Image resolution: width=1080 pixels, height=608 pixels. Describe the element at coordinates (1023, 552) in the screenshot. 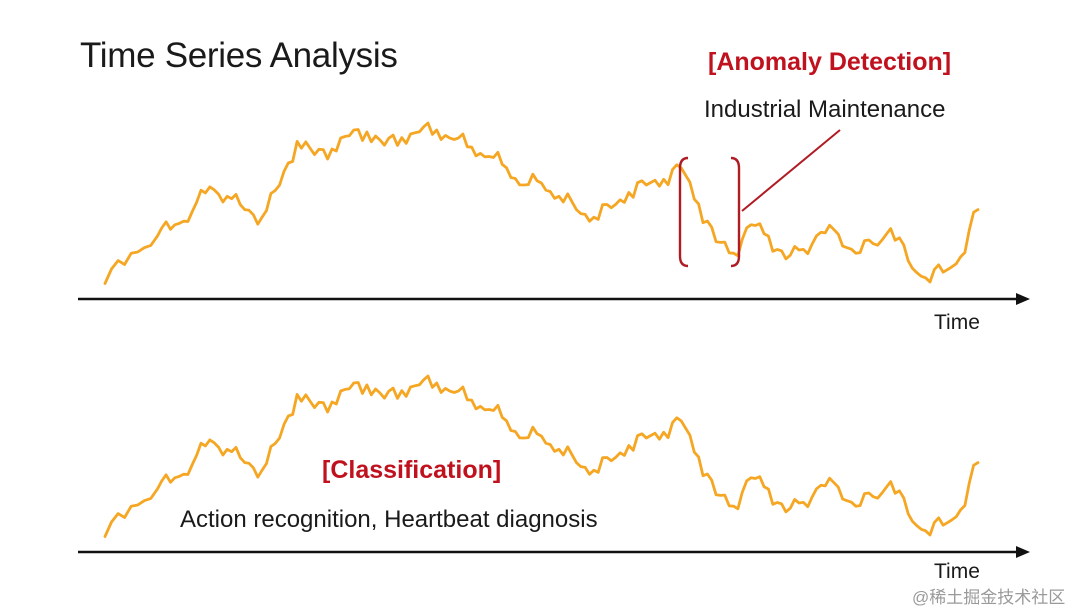

I see `bottom-time-axis-arrowhead` at that location.